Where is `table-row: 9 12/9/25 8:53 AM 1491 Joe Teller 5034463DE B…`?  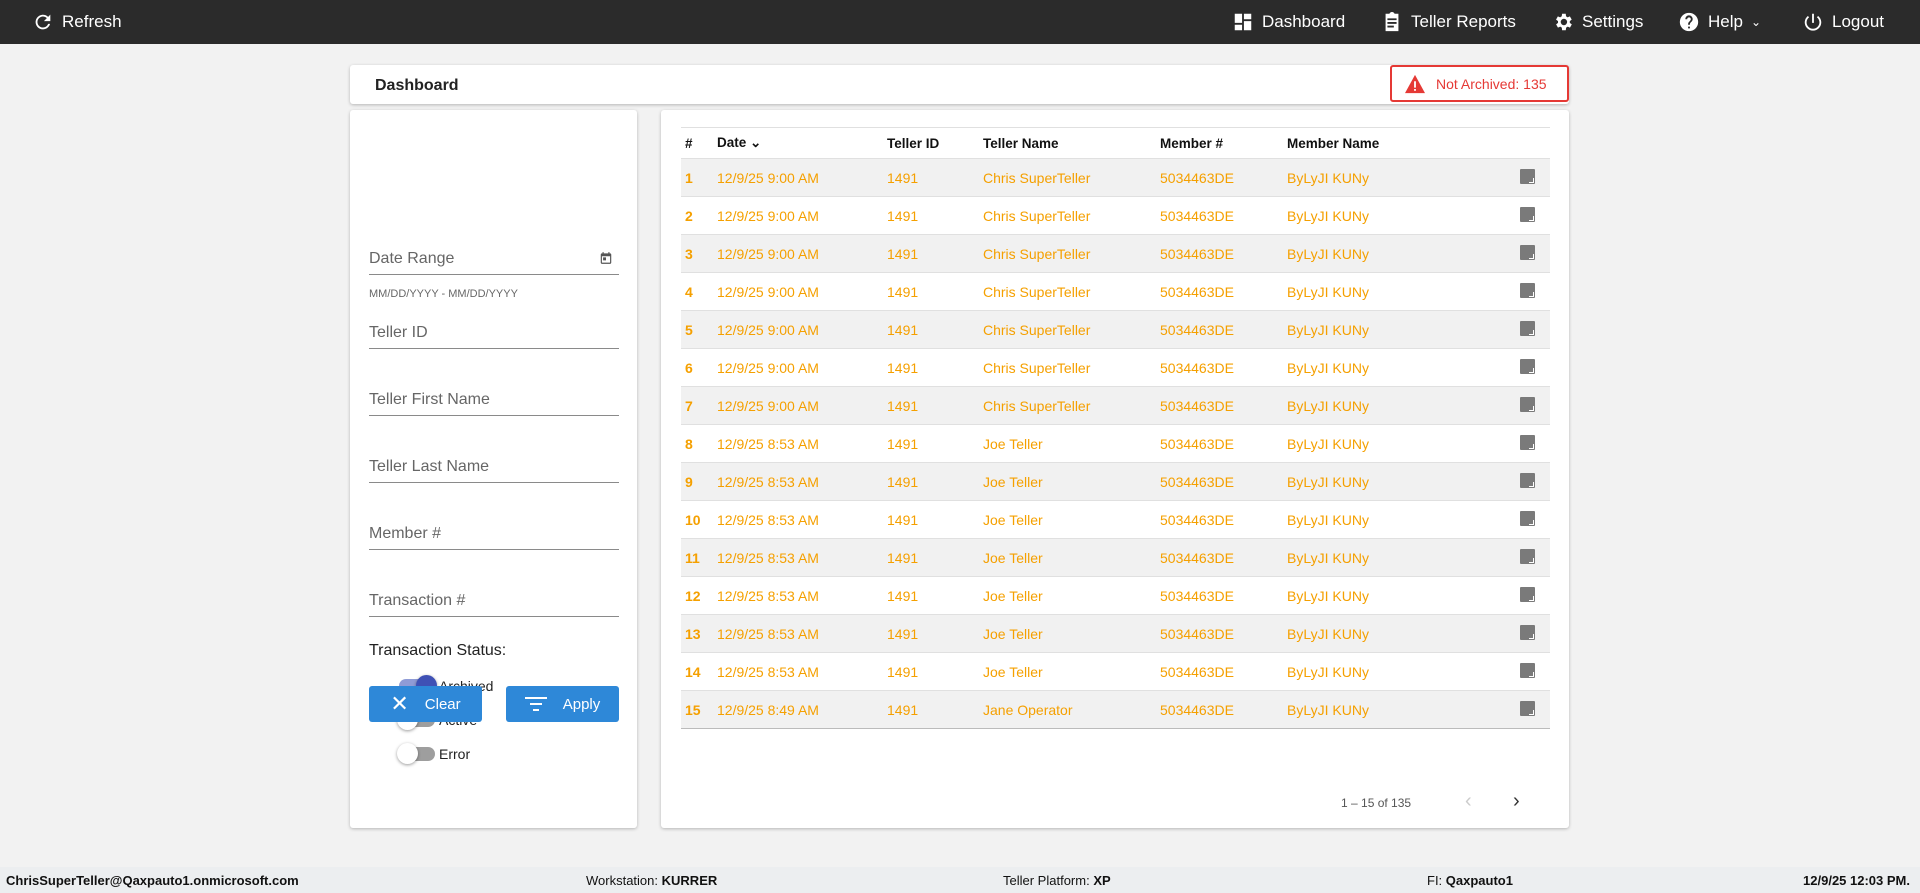
table-row: 9 12/9/25 8:53 AM 1491 Joe Teller 5034463DE B… is located at coordinates (1115, 481).